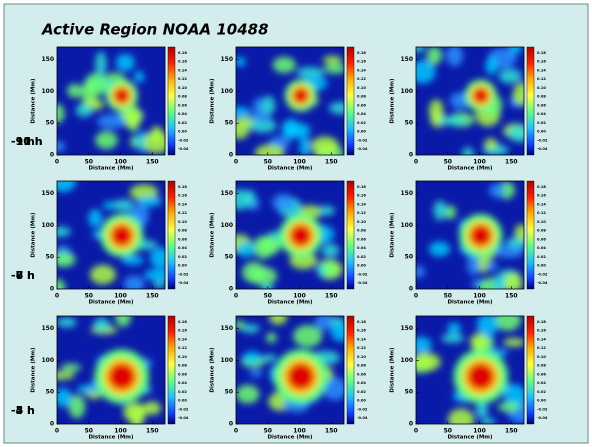 The height and width of the screenshot is (447, 592). Describe the element at coordinates (89, 431) in the screenshot. I see `x-tick-label: 50` at that location.